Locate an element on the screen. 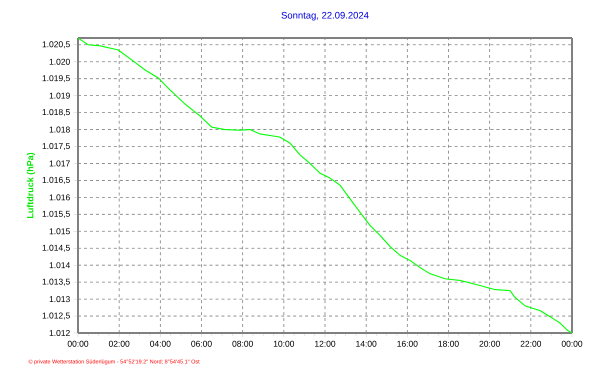  x-tick-label: 14:00 is located at coordinates (366, 343).